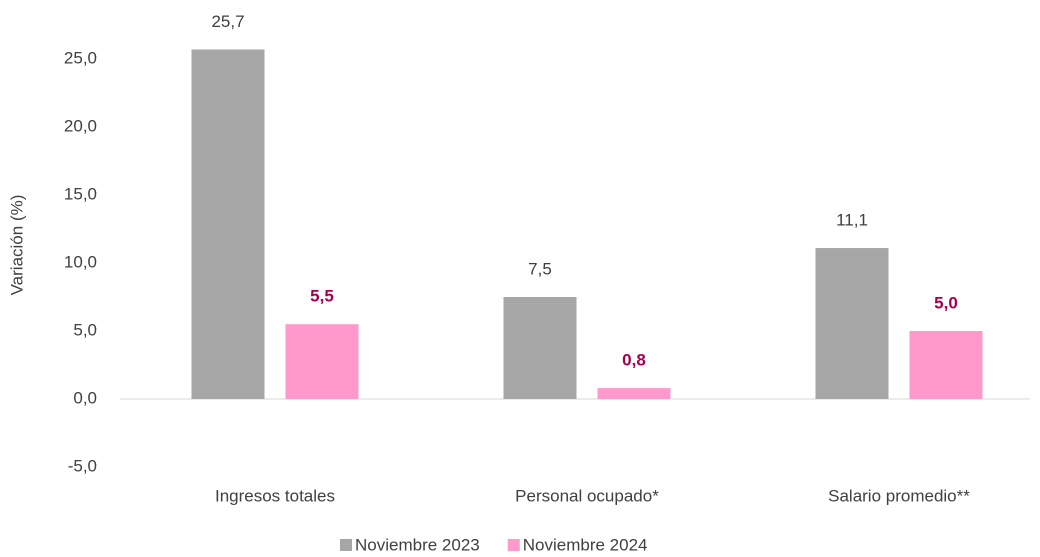 Image resolution: width=1040 pixels, height=557 pixels. What do you see at coordinates (852, 220) in the screenshot?
I see `value-label: 11,1` at bounding box center [852, 220].